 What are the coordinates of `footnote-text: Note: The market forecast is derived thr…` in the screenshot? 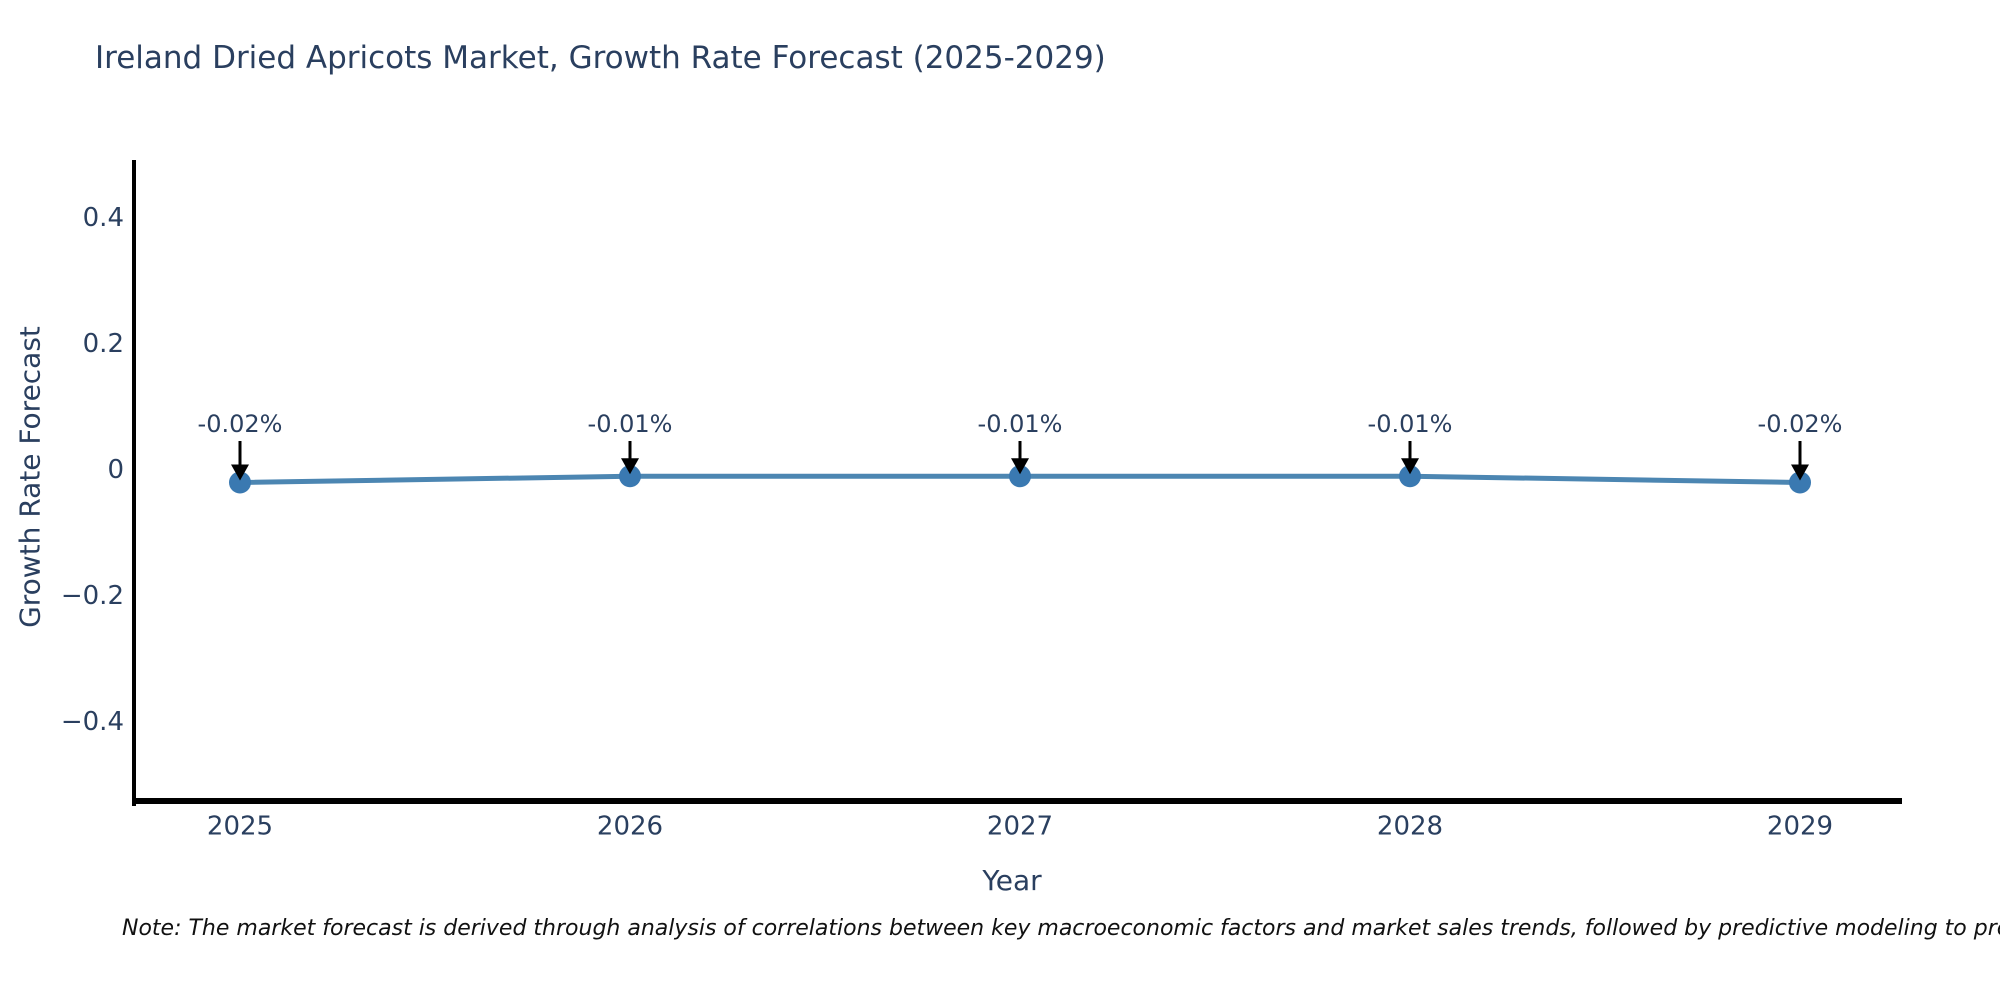 It's located at (1061, 928).